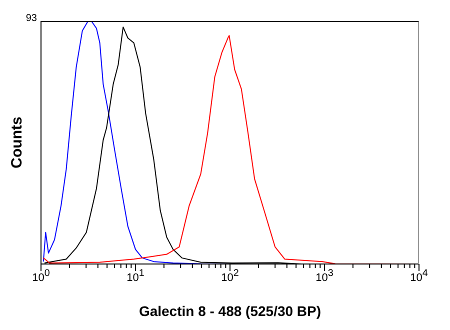 The image size is (450, 330). What do you see at coordinates (419, 276) in the screenshot?
I see `x-tick-label: 10$^{4}$` at bounding box center [419, 276].